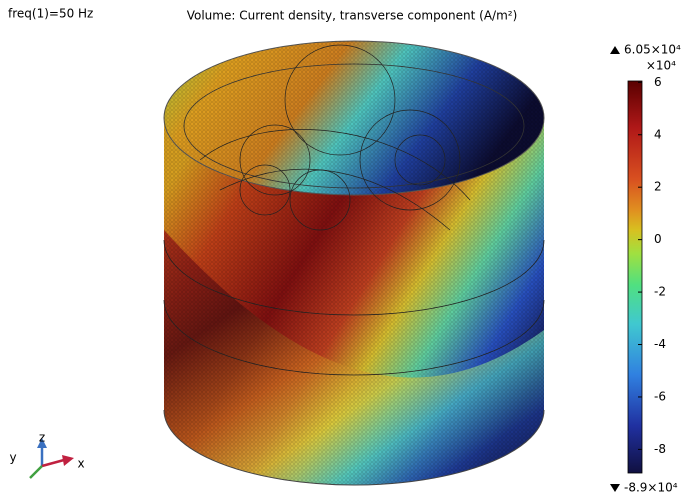 The height and width of the screenshot is (496, 683). I want to click on colorbar-max: 6.05×10⁴, so click(652, 50).